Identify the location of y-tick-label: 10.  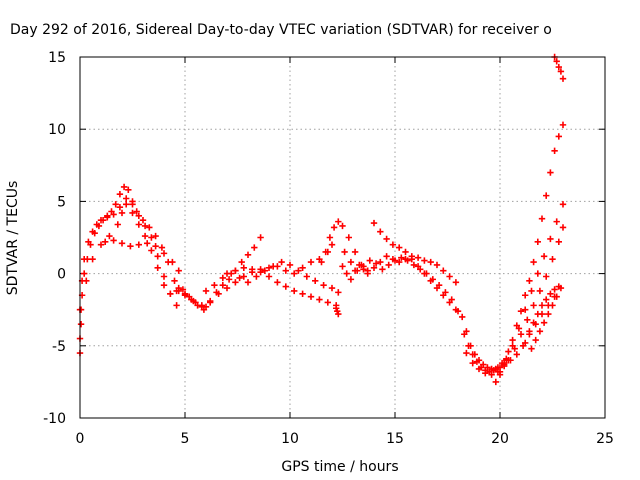
(57, 130).